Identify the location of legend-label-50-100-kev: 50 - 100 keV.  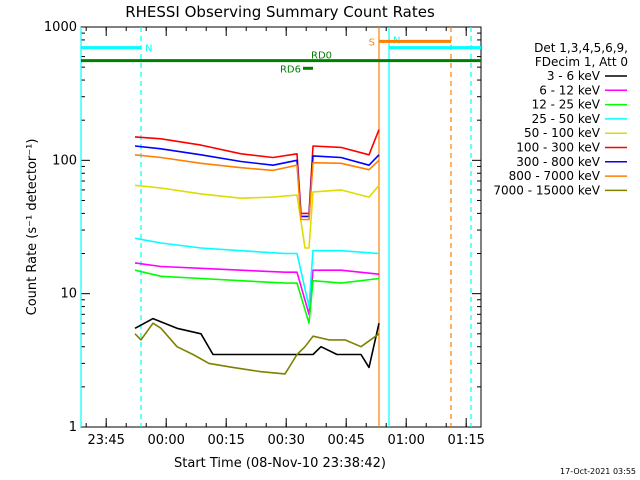
(562, 133).